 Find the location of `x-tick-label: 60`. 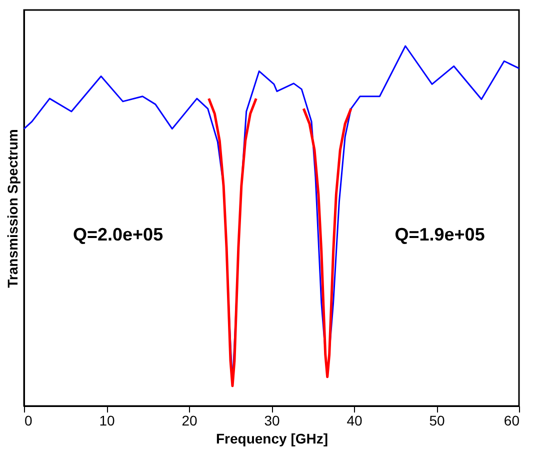

x-tick-label: 60 is located at coordinates (512, 420).